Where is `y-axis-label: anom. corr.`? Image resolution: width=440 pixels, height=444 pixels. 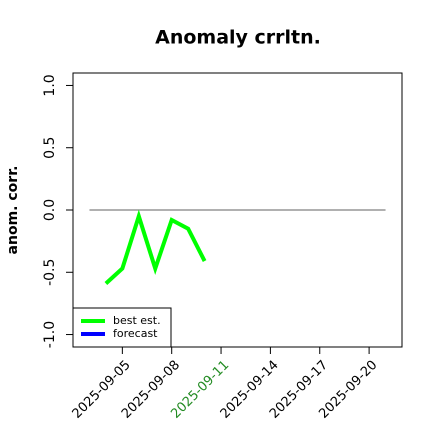
y-axis-label: anom. corr. is located at coordinates (13, 210).